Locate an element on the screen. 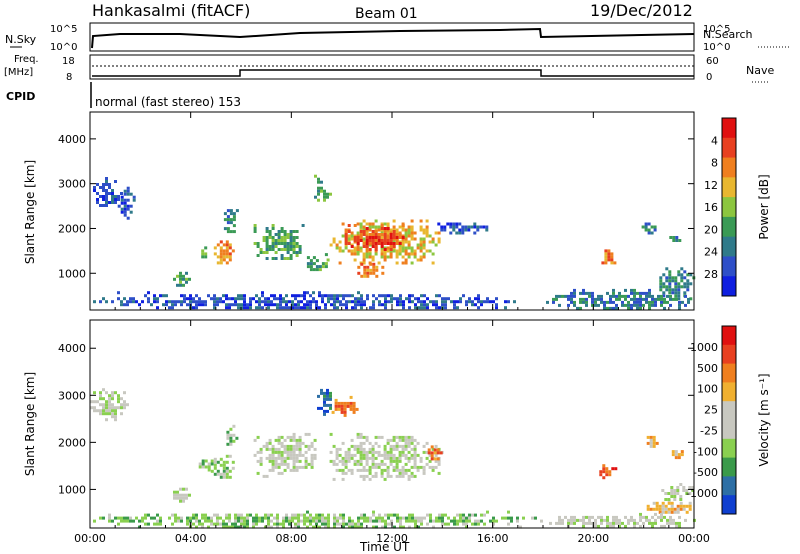 The image size is (800, 554). data-region is located at coordinates (224, 252).